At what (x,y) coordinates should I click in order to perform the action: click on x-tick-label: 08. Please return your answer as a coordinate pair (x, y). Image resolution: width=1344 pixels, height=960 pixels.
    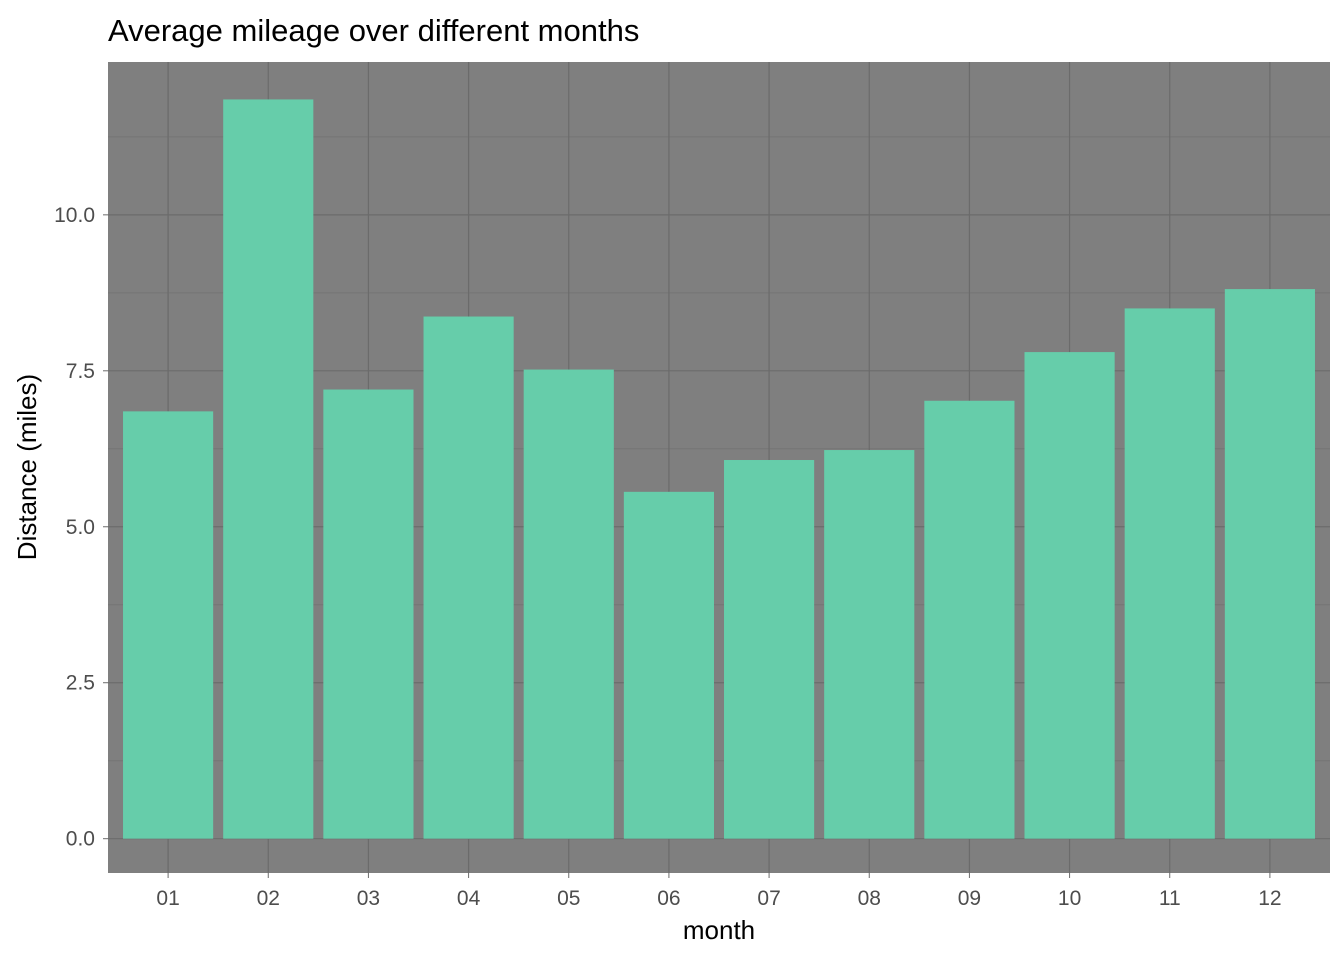
    Looking at the image, I should click on (869, 898).